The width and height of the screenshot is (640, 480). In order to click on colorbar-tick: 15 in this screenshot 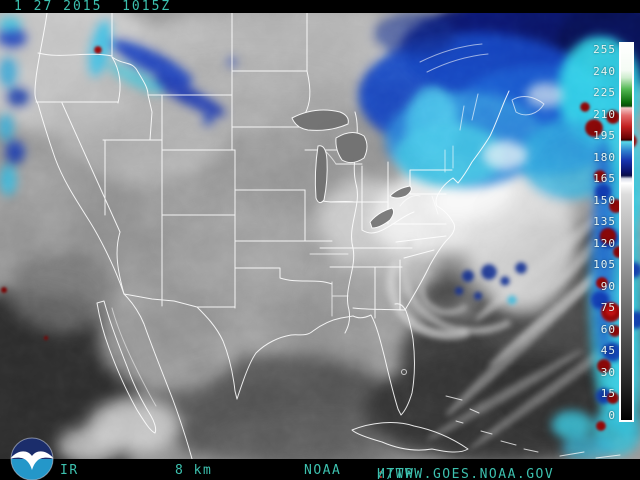, I will do `click(608, 394)`.